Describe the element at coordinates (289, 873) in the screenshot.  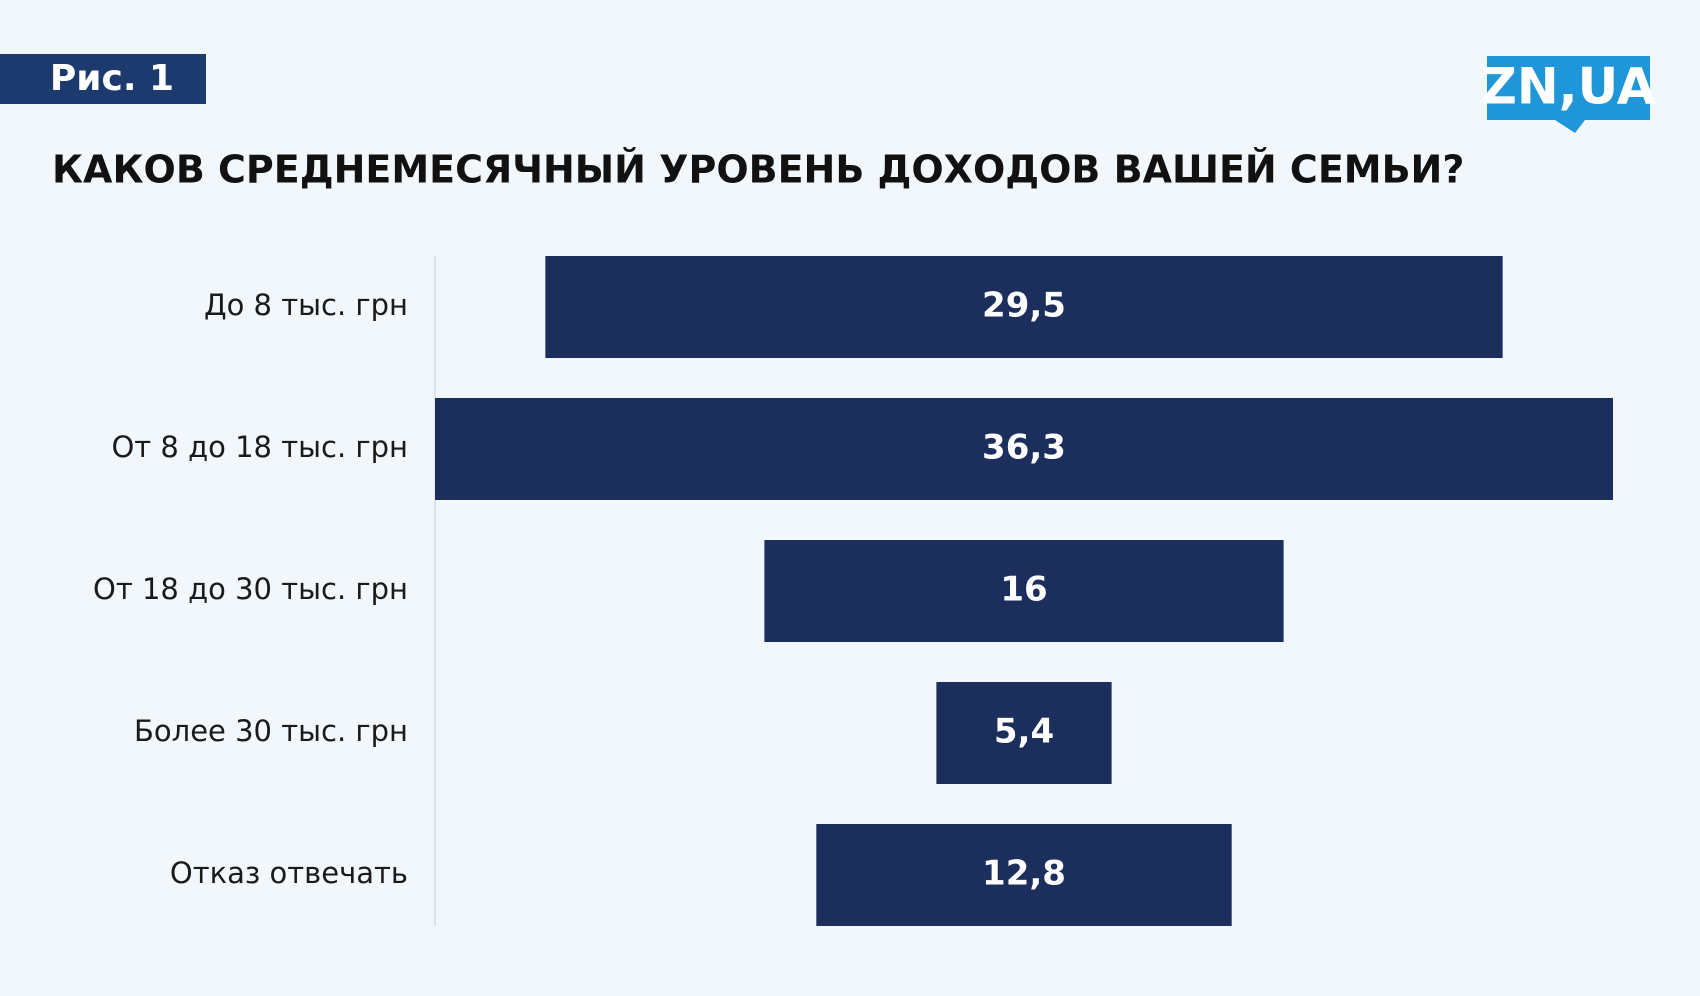
I see `category-label: Отказ отвечать` at that location.